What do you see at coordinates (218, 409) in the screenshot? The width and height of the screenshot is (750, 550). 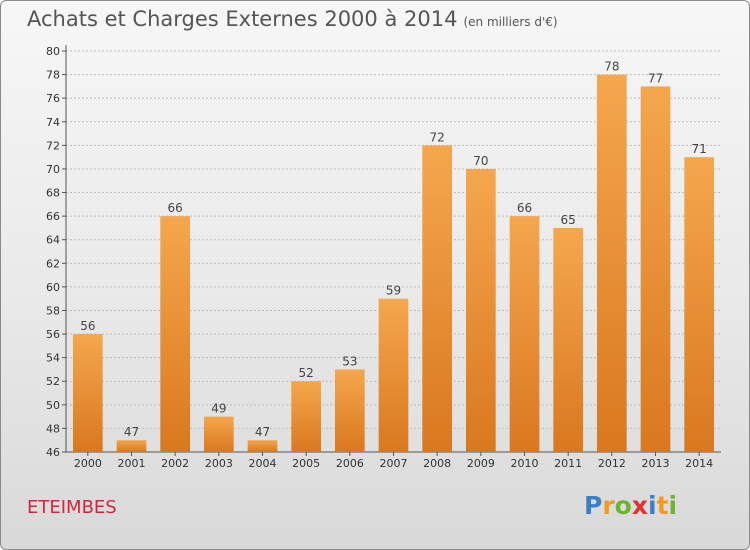 I see `bar-value-label: 49` at bounding box center [218, 409].